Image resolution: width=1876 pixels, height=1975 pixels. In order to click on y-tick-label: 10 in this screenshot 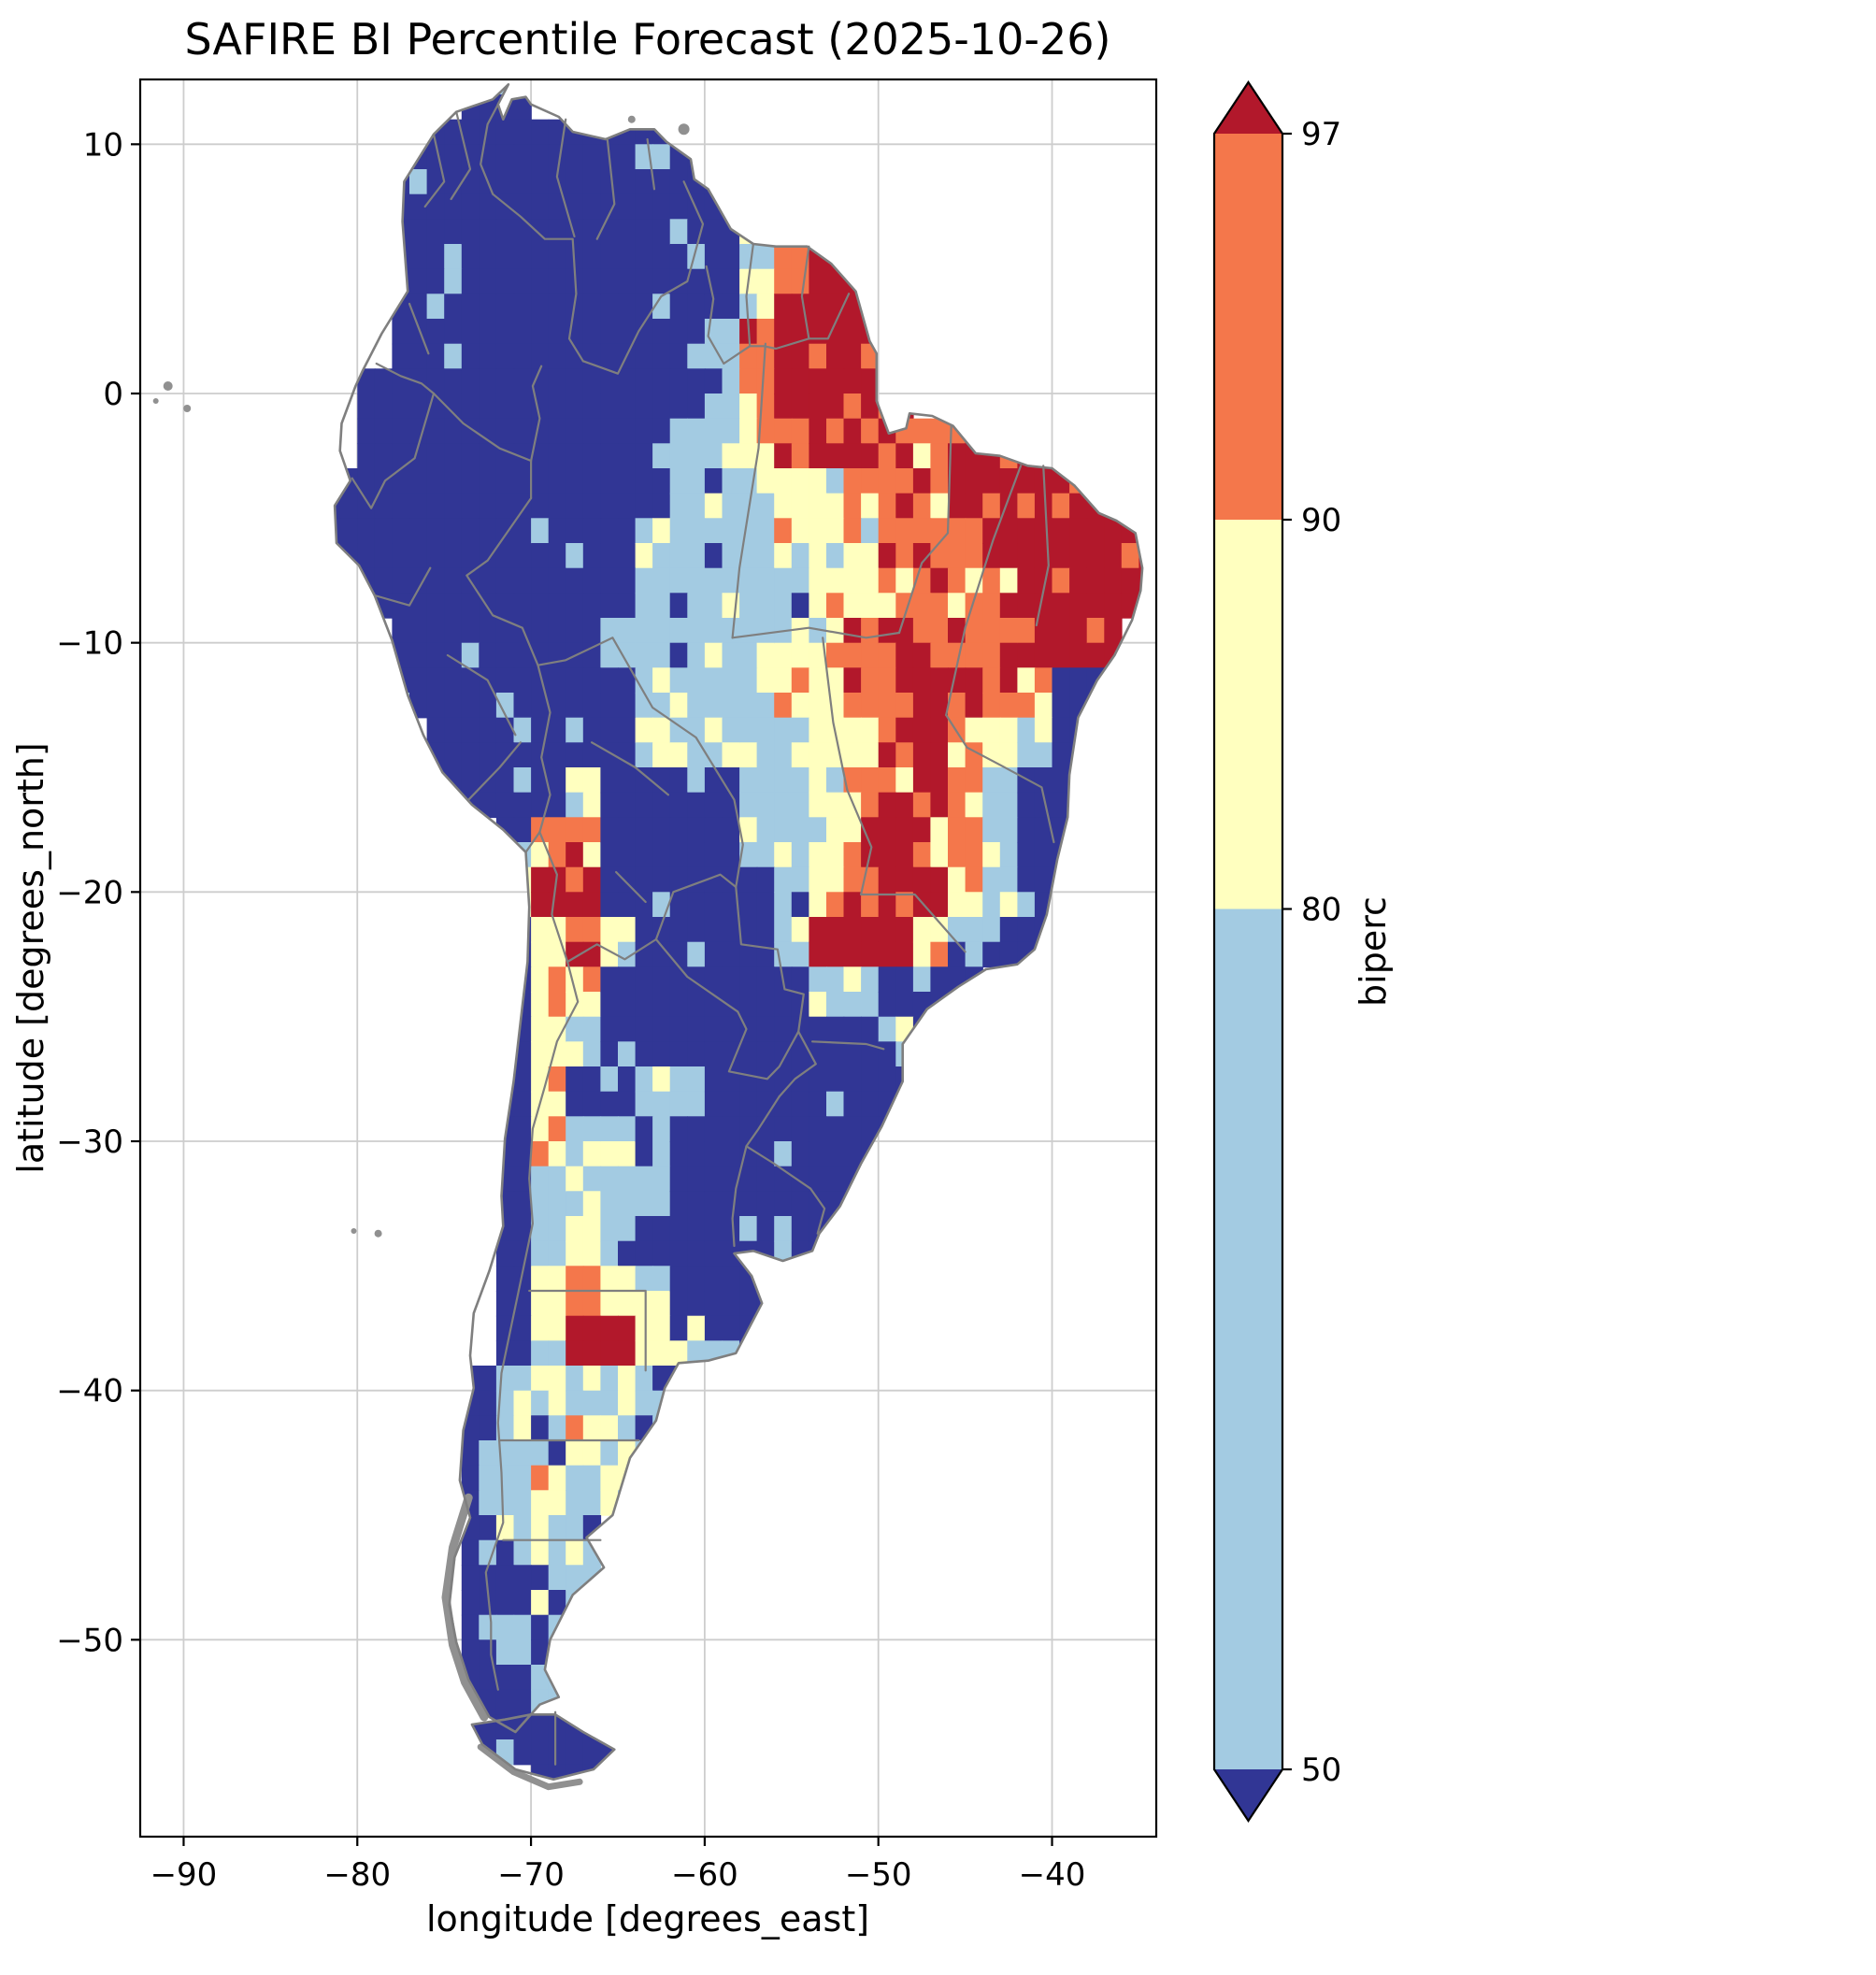, I will do `click(103, 145)`.